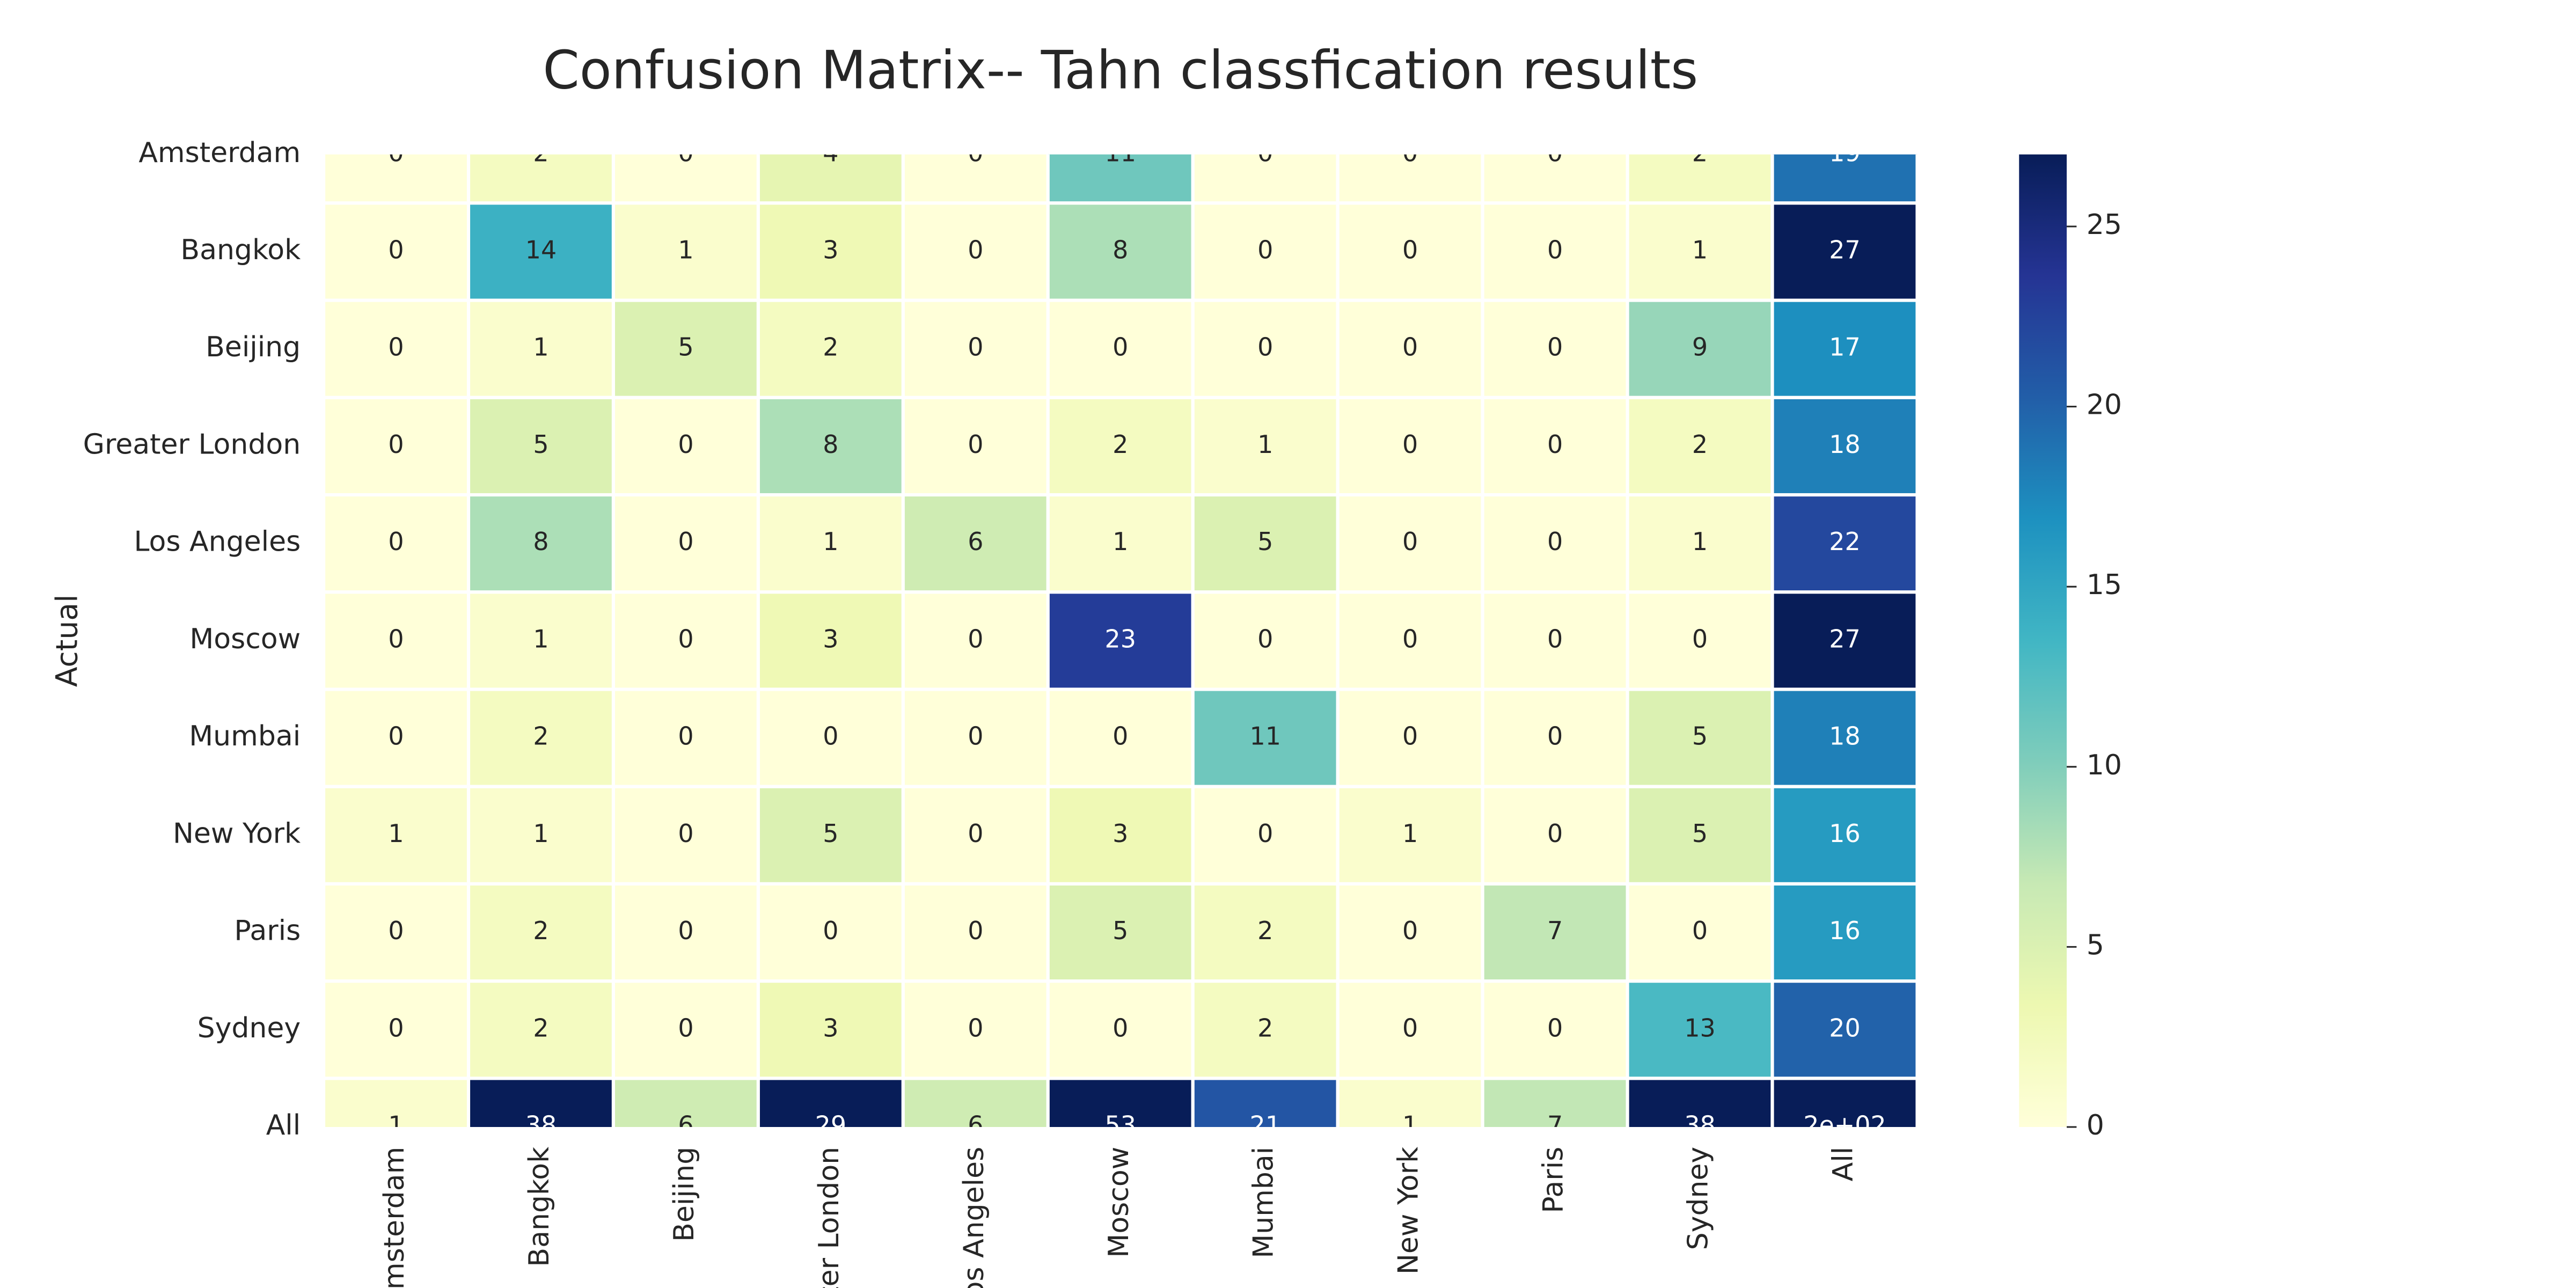 The image size is (2576, 1288). What do you see at coordinates (1844, 347) in the screenshot?
I see `cell-label: 17` at bounding box center [1844, 347].